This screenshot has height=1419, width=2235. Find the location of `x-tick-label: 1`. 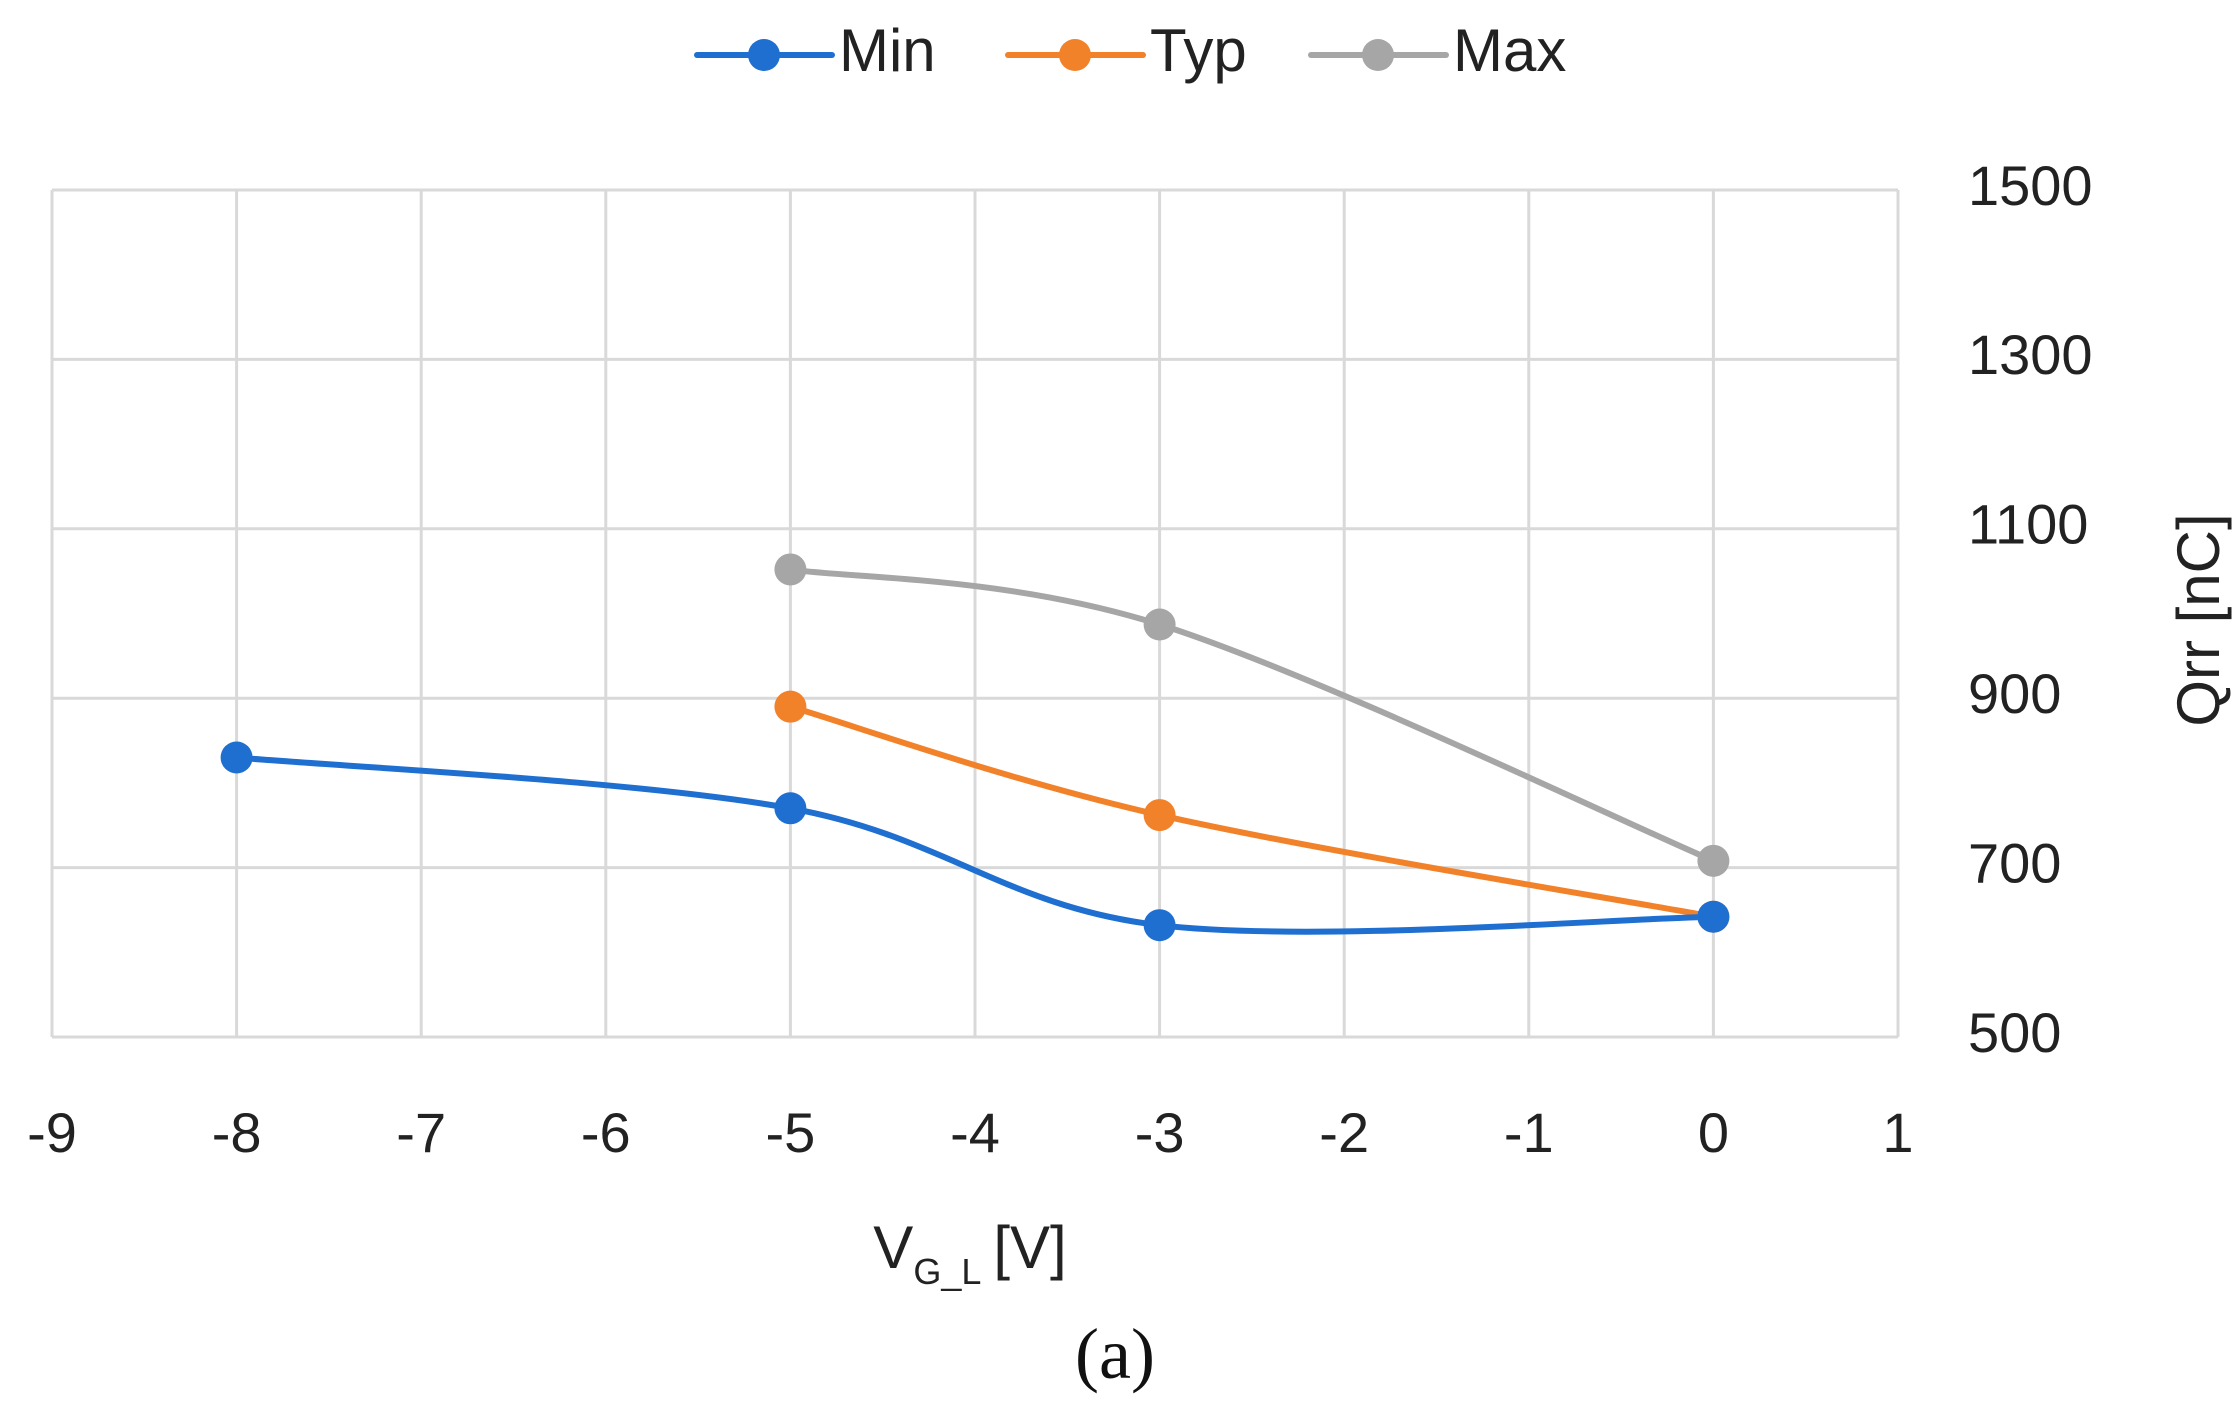

x-tick-label: 1 is located at coordinates (1897, 1132).